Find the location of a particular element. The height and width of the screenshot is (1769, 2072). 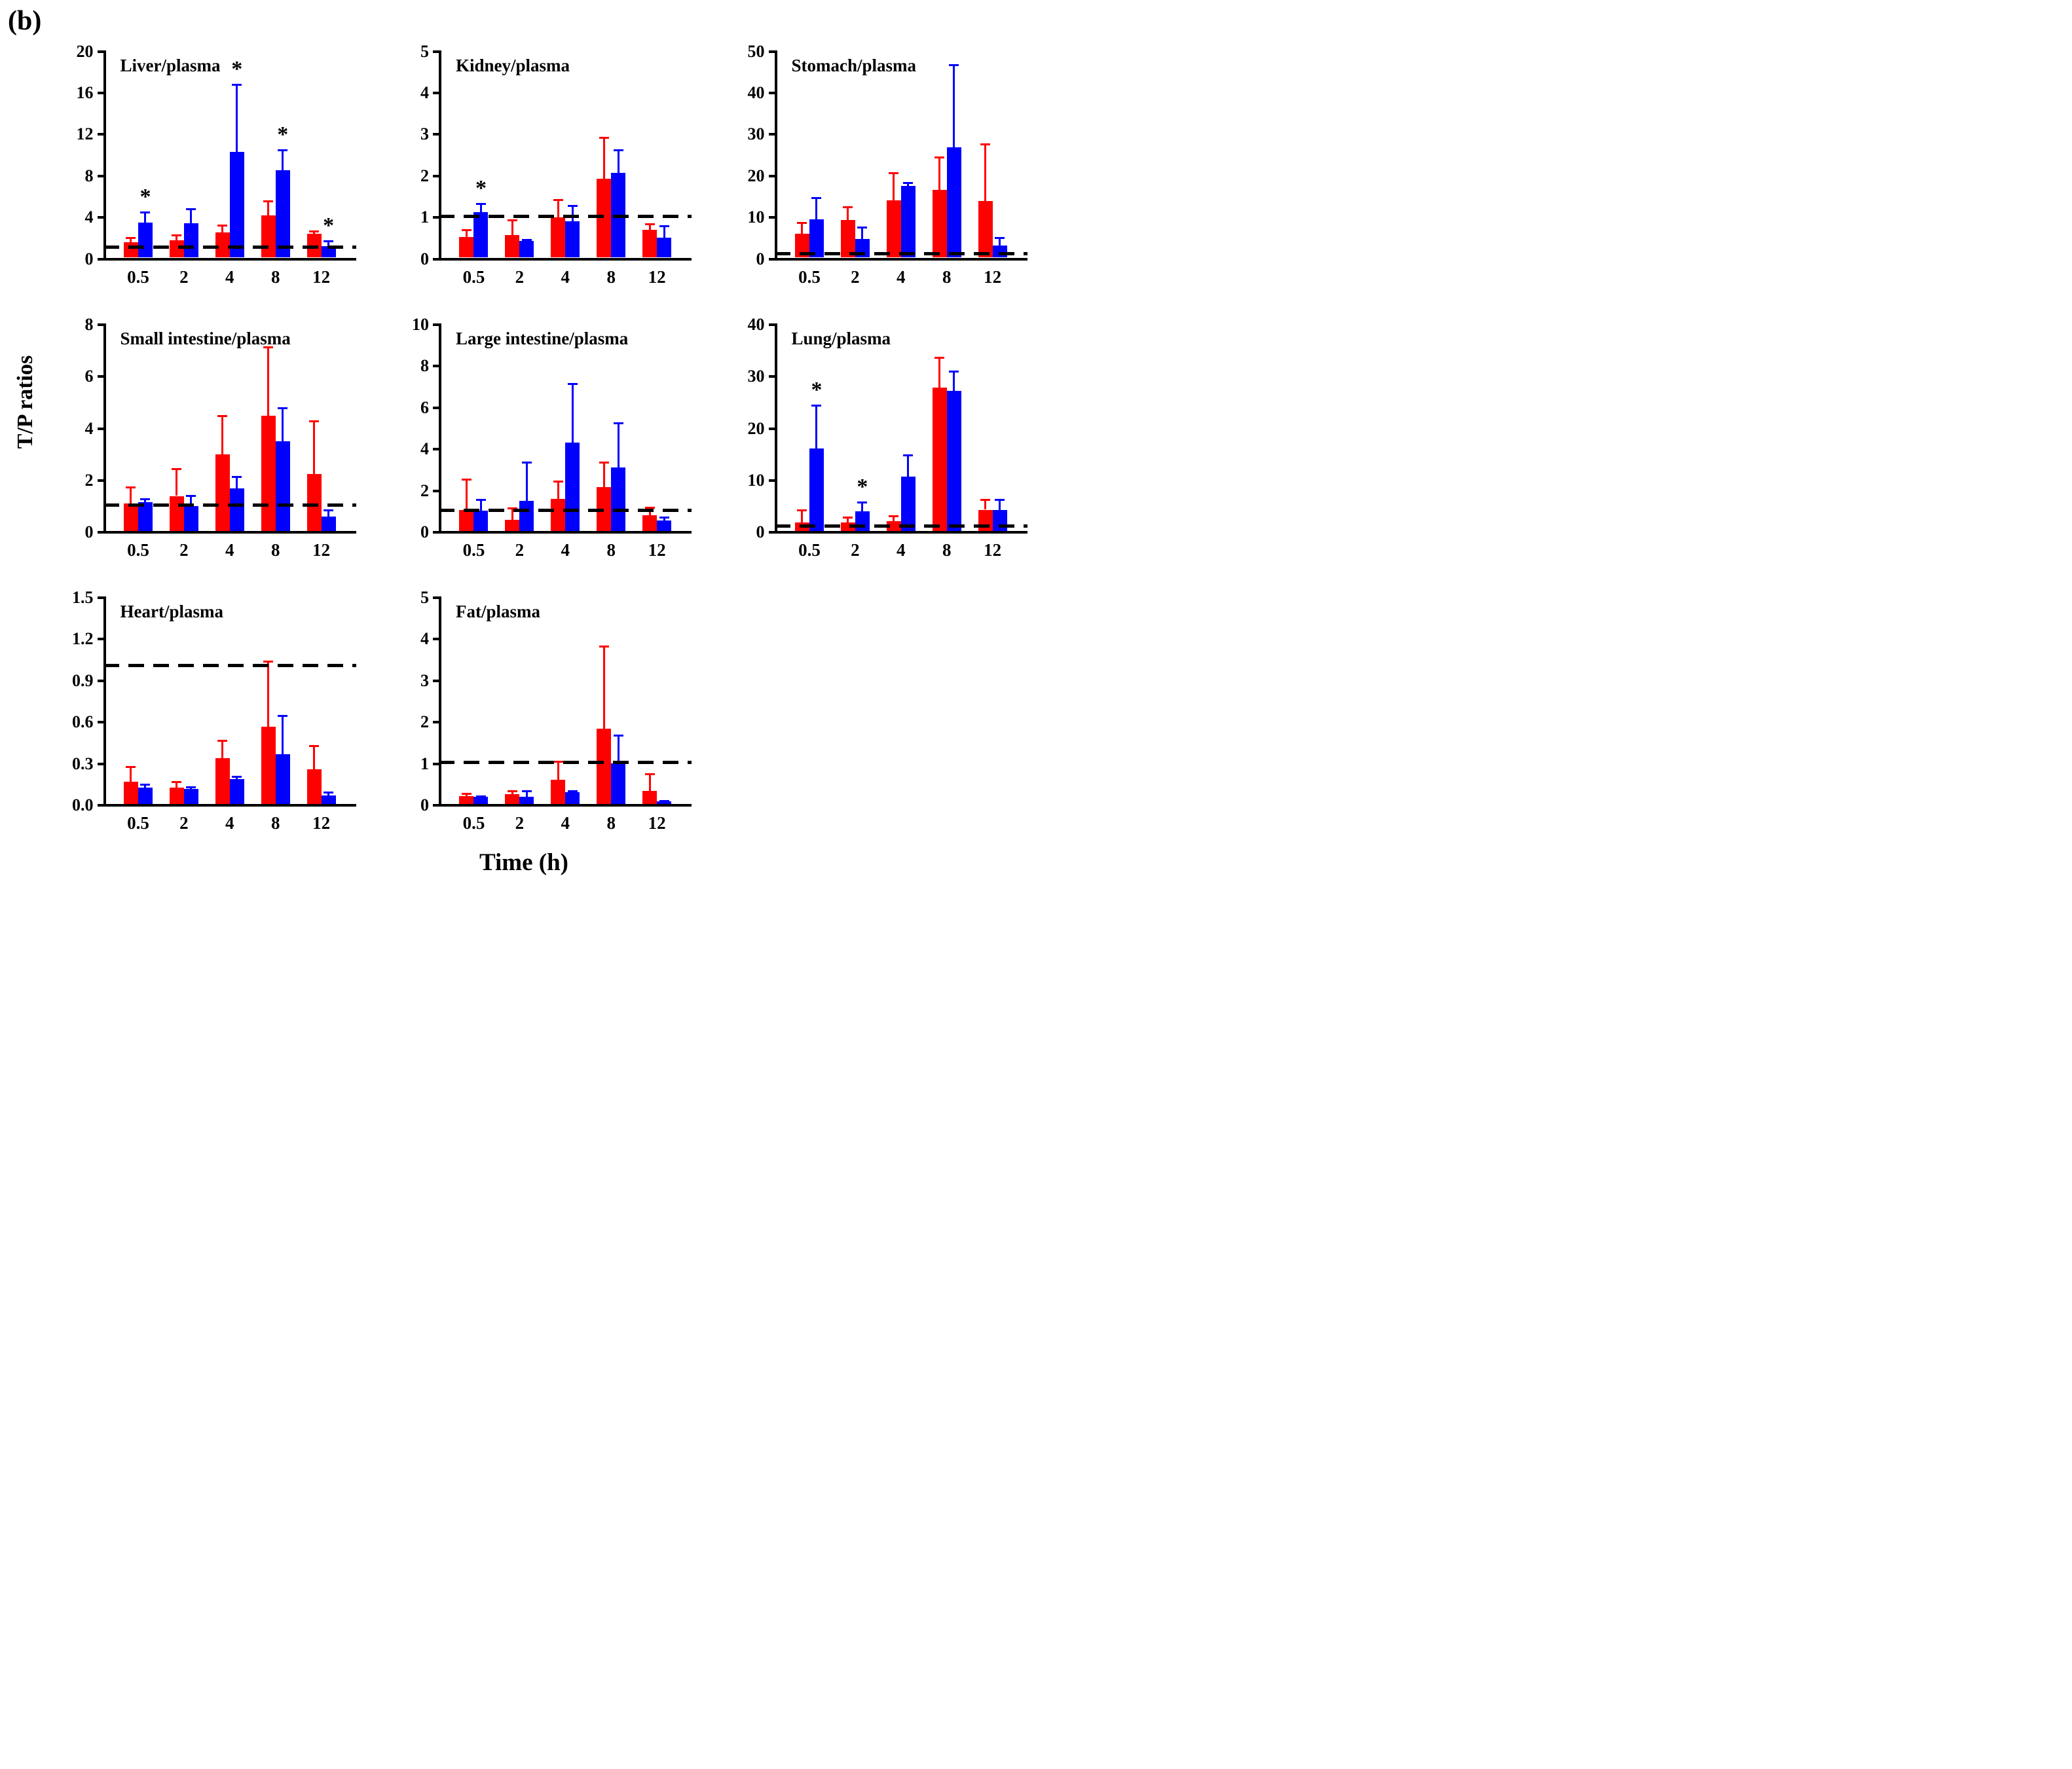

plot-area: 0 1 2 3 4 5 Kidney/plasma 0.5 * 2 4 8 12 is located at coordinates (556, 164).